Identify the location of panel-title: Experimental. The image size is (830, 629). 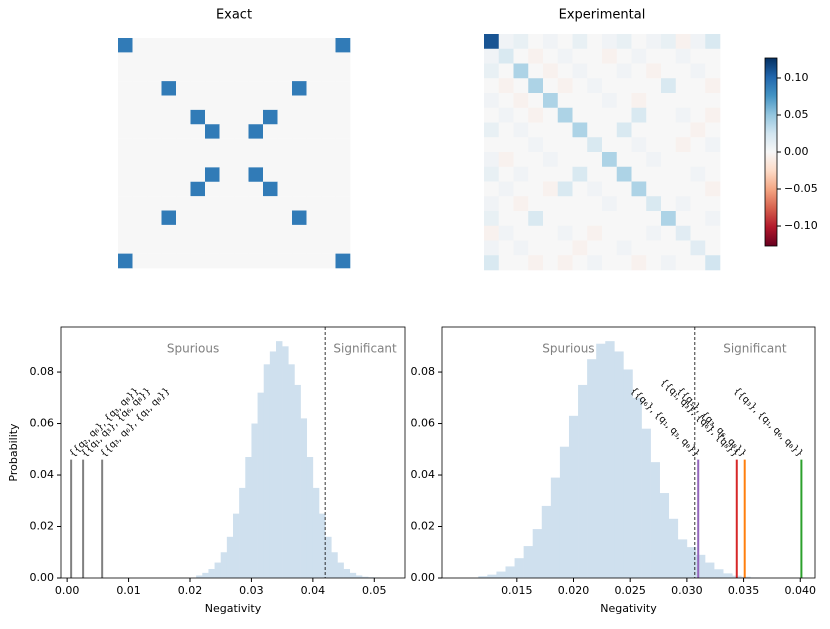
(602, 15).